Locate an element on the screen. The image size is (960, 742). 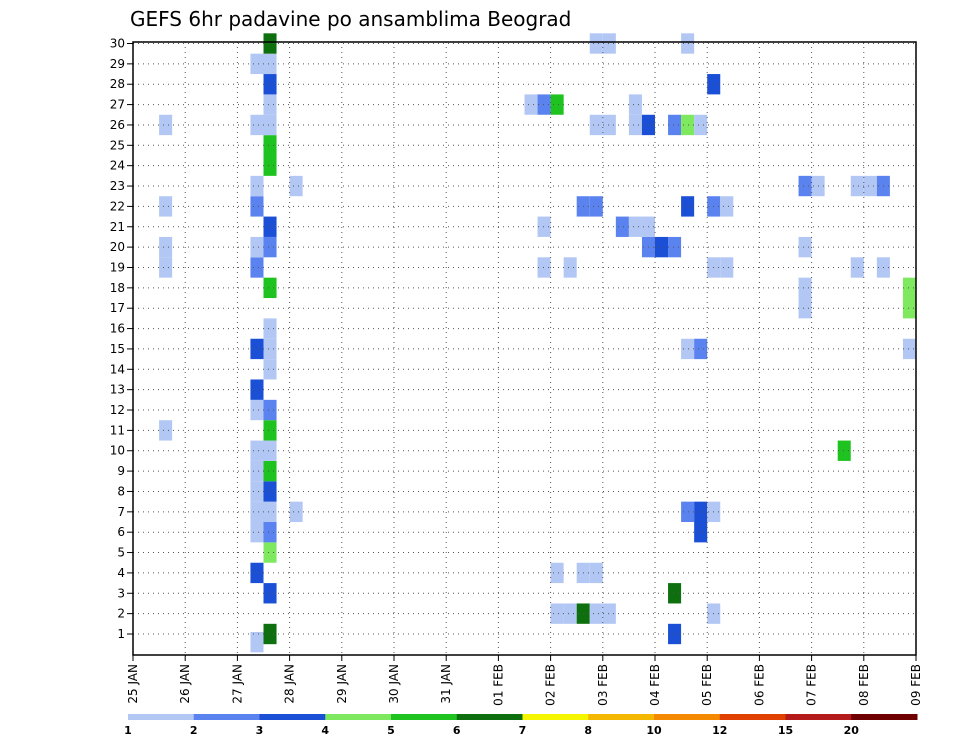
x-tick-label: 01 FEB is located at coordinates (498, 685).